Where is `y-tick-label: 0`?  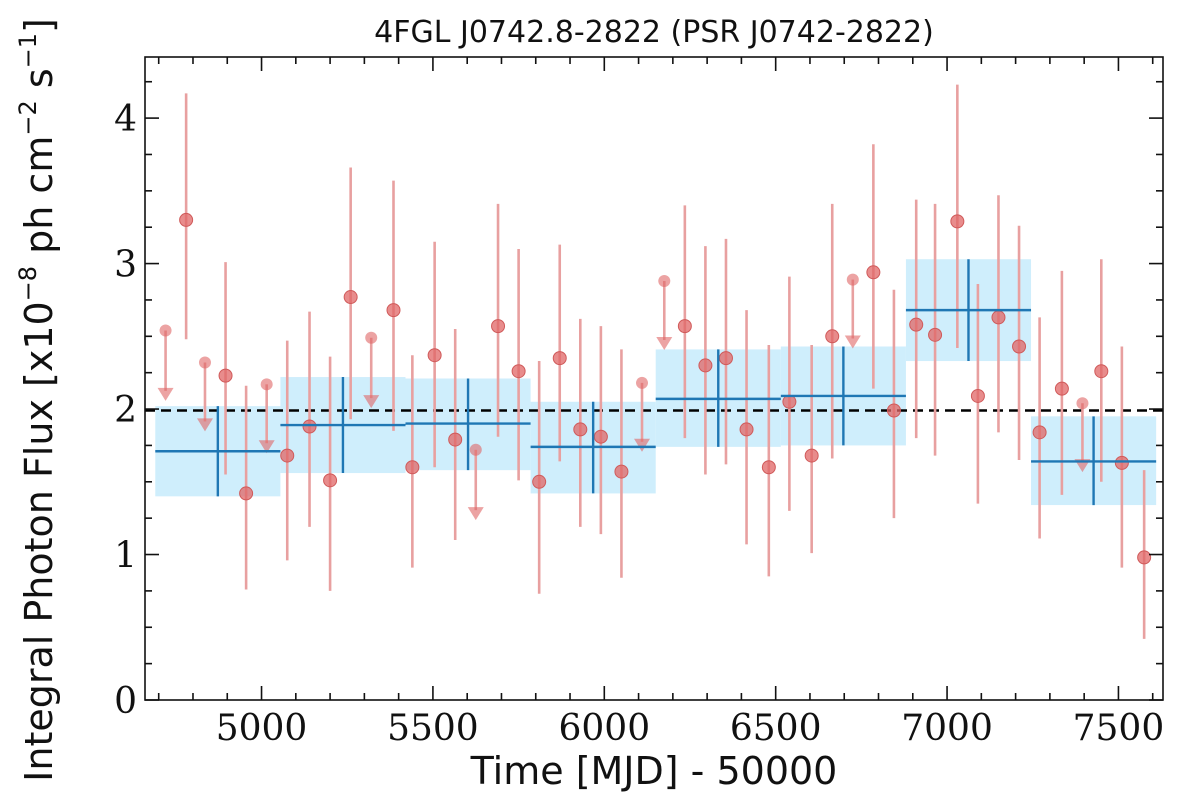 y-tick-label: 0 is located at coordinates (125, 701).